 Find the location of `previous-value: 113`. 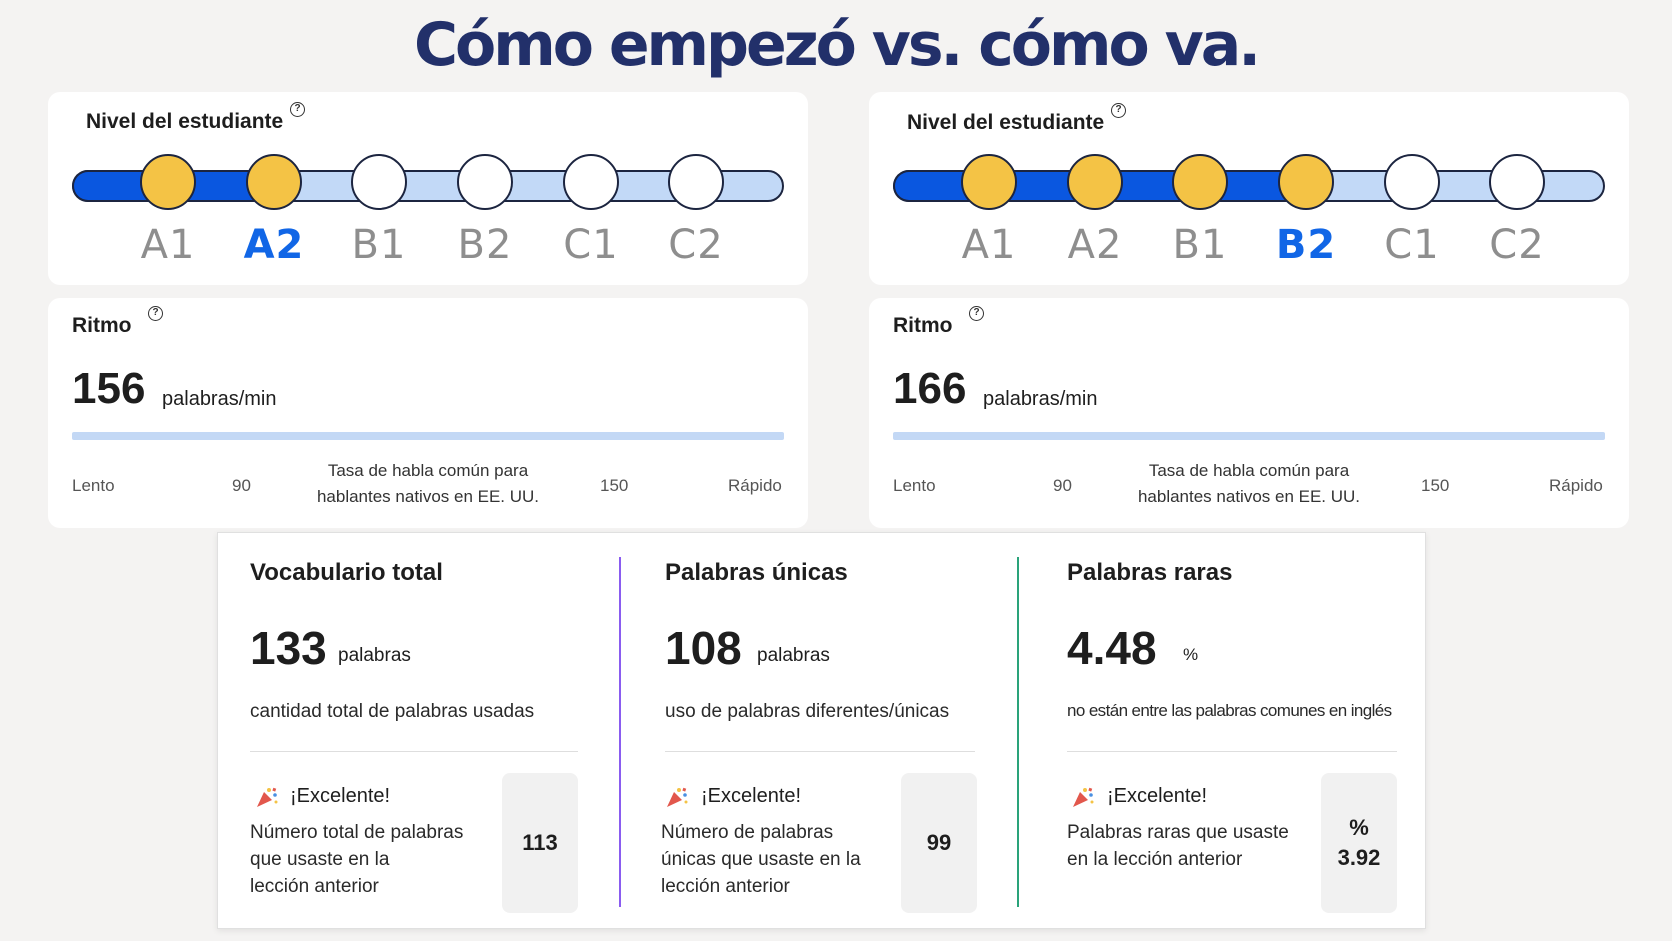

previous-value: 113 is located at coordinates (540, 842).